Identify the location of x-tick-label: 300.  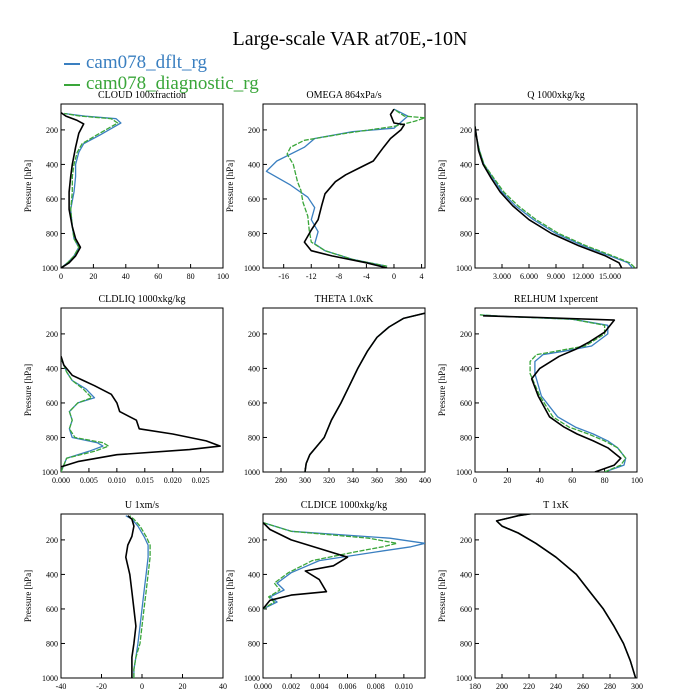
(637, 686).